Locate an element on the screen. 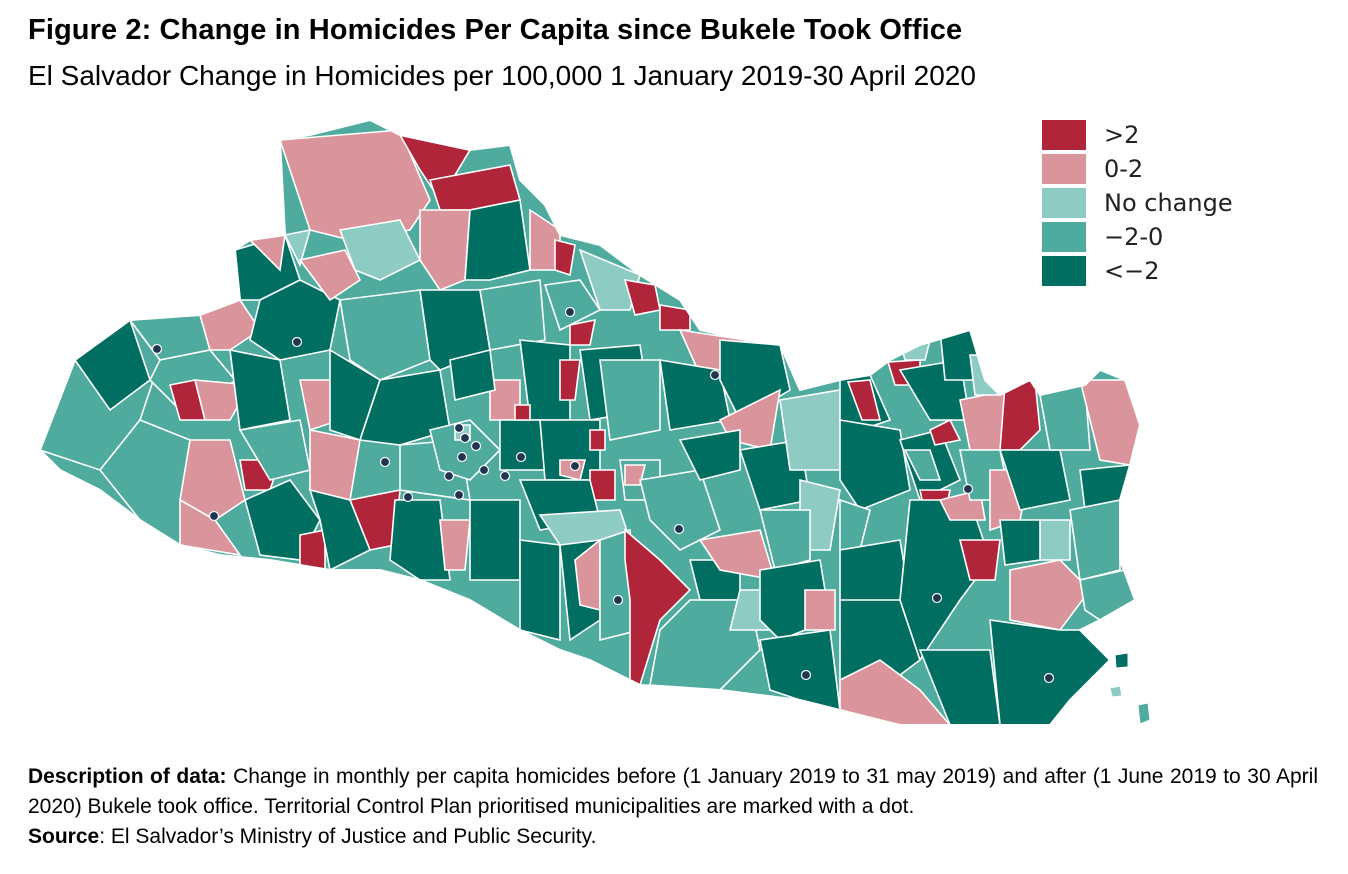 This screenshot has width=1348, height=874. legend-label: −2-0 is located at coordinates (1134, 237).